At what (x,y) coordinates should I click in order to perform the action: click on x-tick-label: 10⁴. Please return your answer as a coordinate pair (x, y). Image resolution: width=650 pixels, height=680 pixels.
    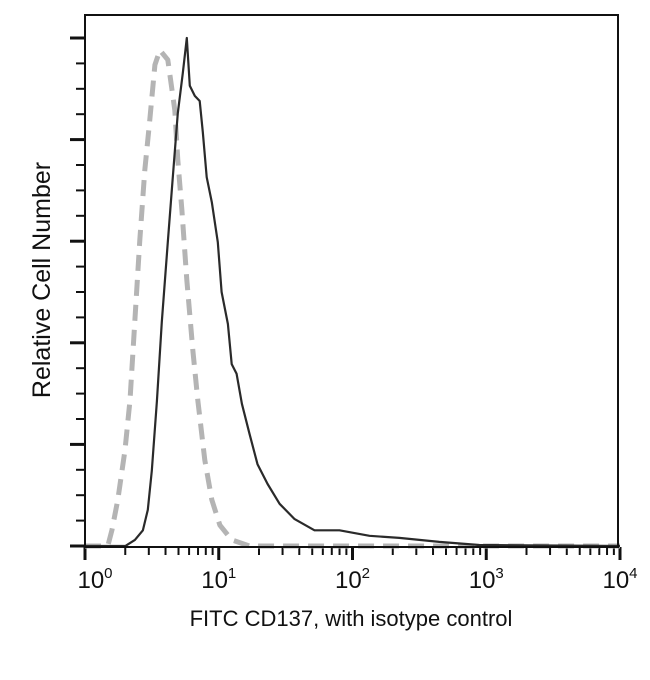
    Looking at the image, I should click on (619, 579).